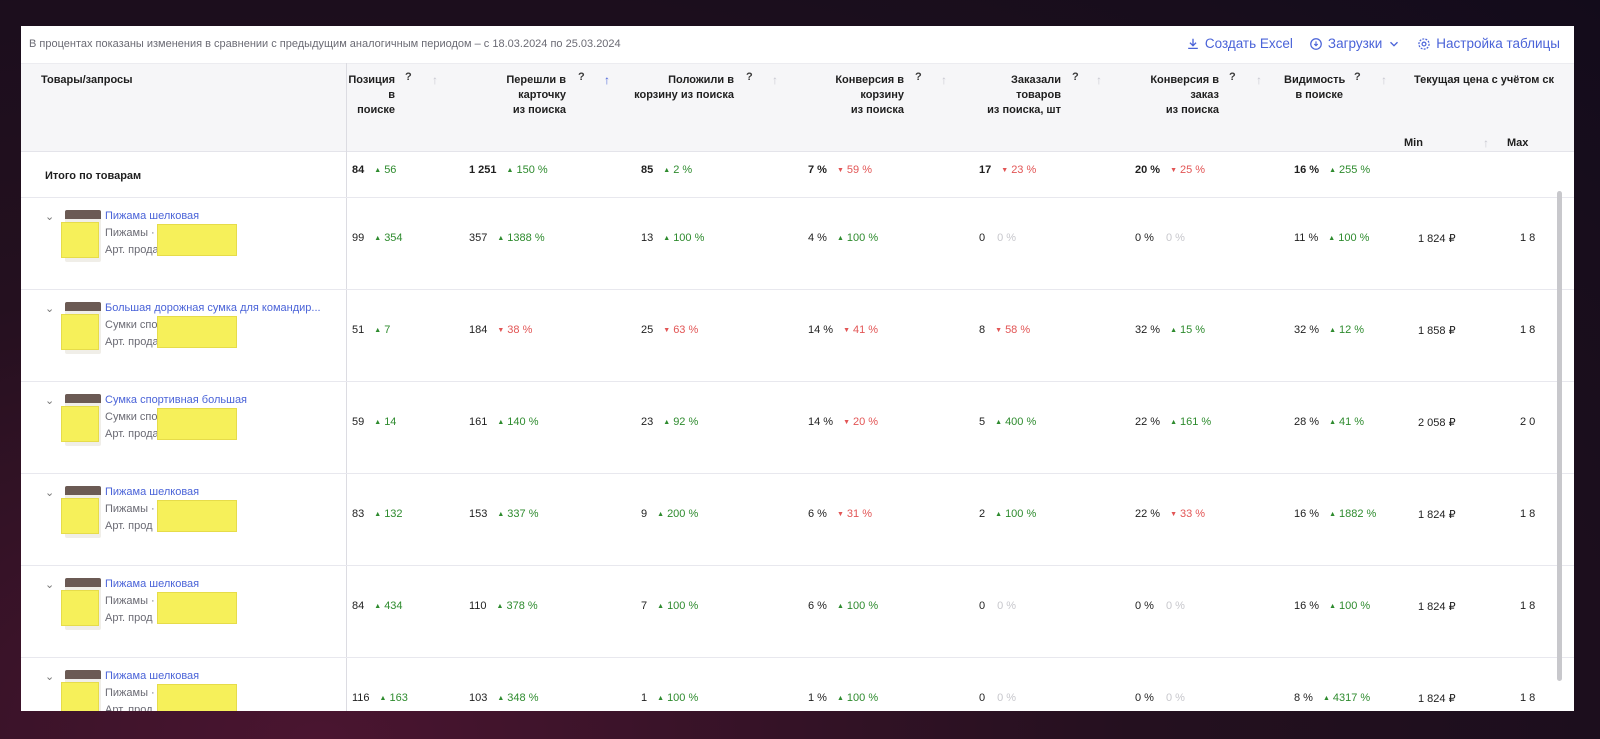 The image size is (1600, 739). What do you see at coordinates (1187, 514) in the screenshot?
I see `metric-change: ▼ 33 %` at bounding box center [1187, 514].